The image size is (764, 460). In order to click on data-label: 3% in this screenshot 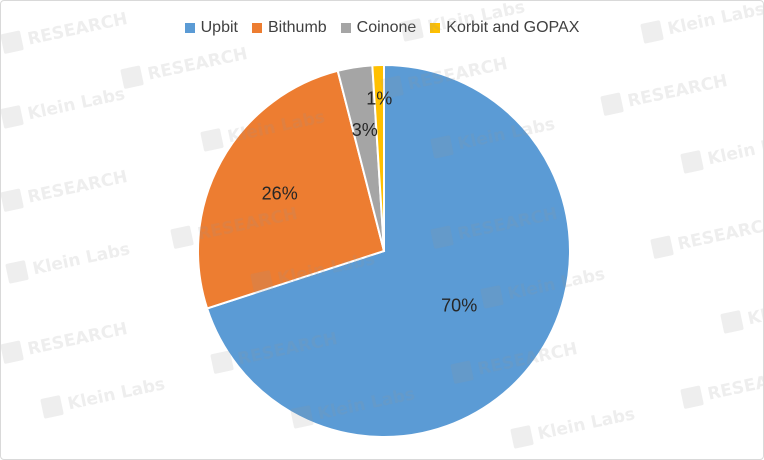, I will do `click(365, 130)`.